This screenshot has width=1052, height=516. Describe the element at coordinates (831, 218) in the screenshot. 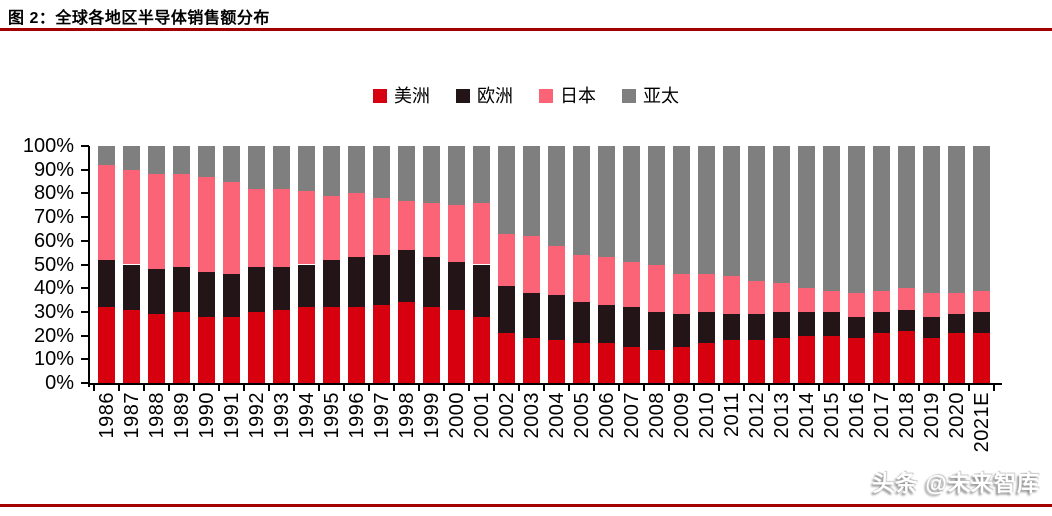

I see `bar-2015-segment-asia-pacific` at that location.